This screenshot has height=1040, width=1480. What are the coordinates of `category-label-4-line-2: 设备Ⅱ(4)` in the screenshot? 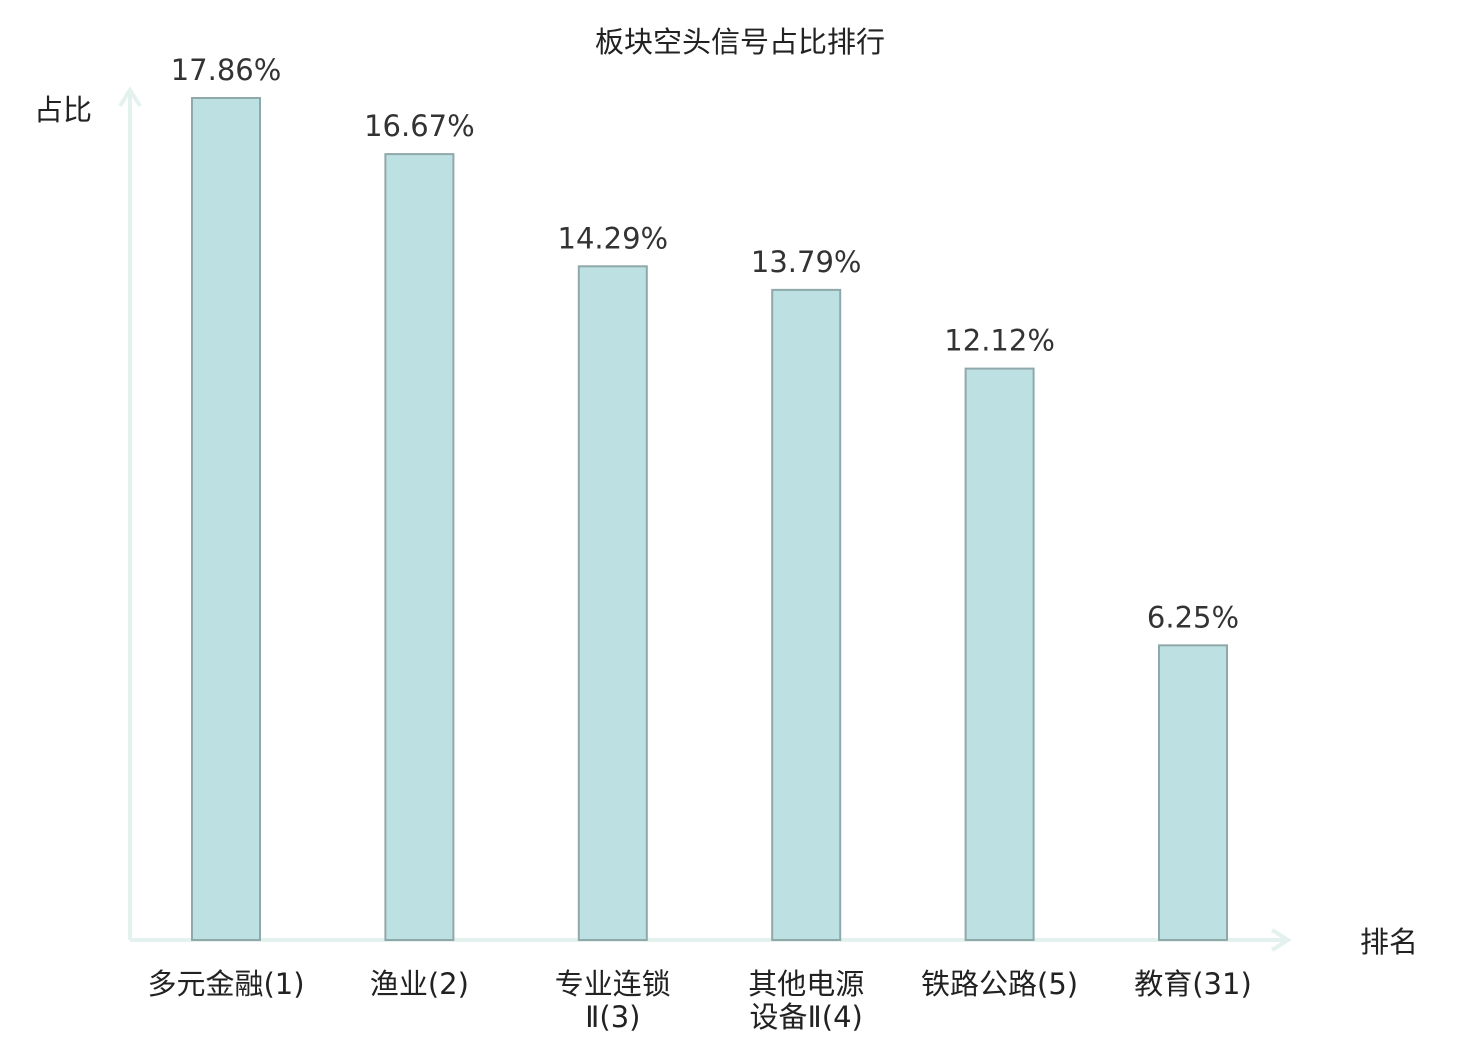 It's located at (806, 1017).